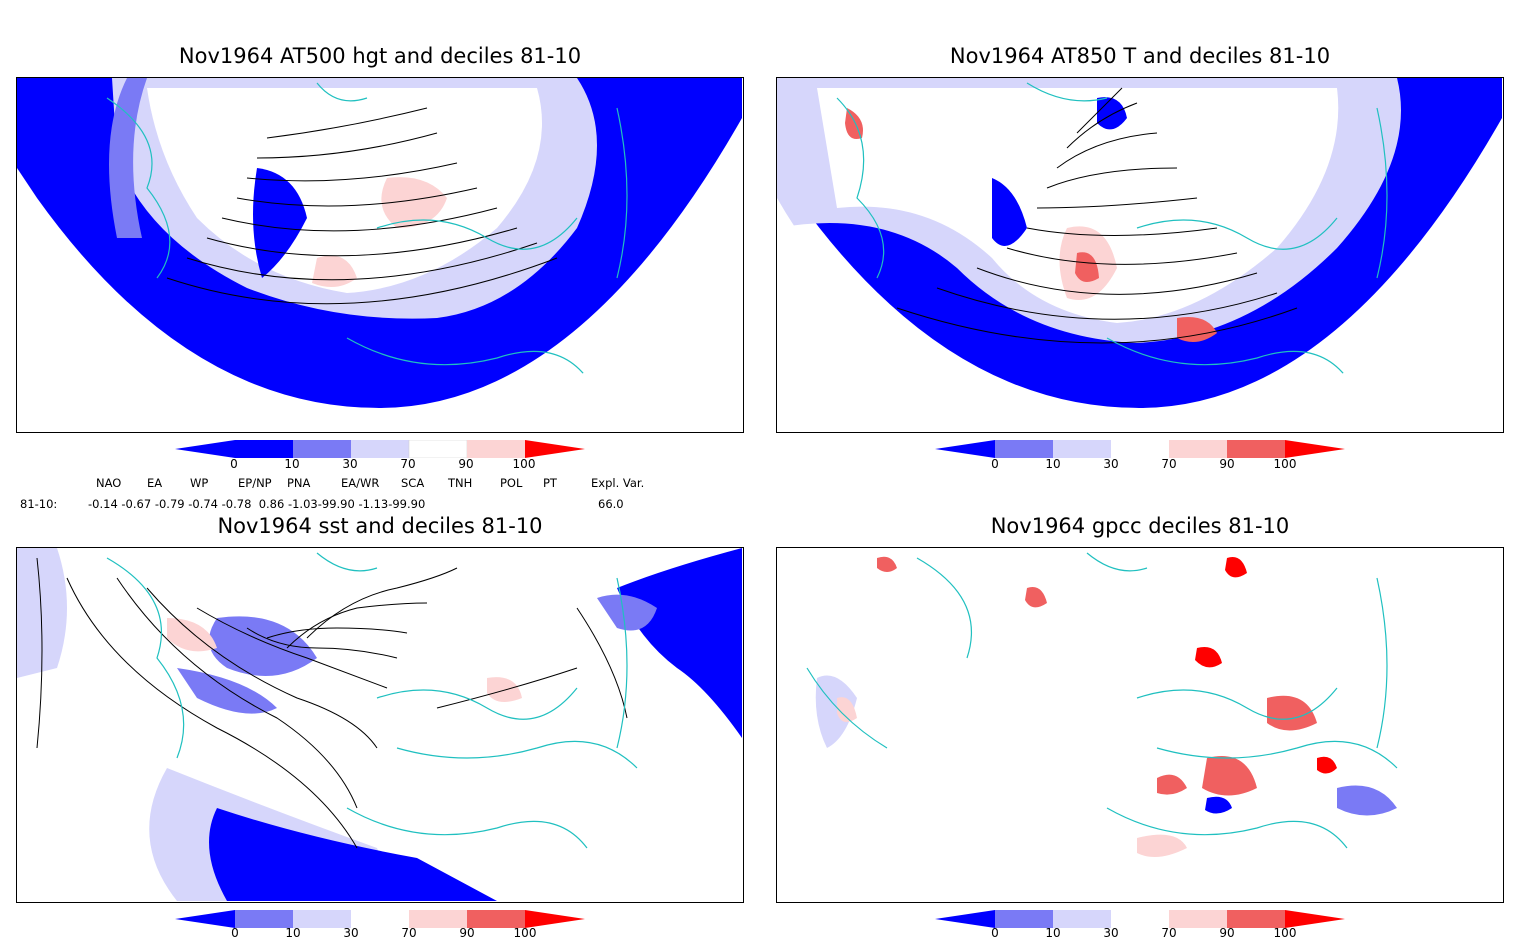 This screenshot has width=1520, height=940. Describe the element at coordinates (155, 483) in the screenshot. I see `index-header: EA` at that location.